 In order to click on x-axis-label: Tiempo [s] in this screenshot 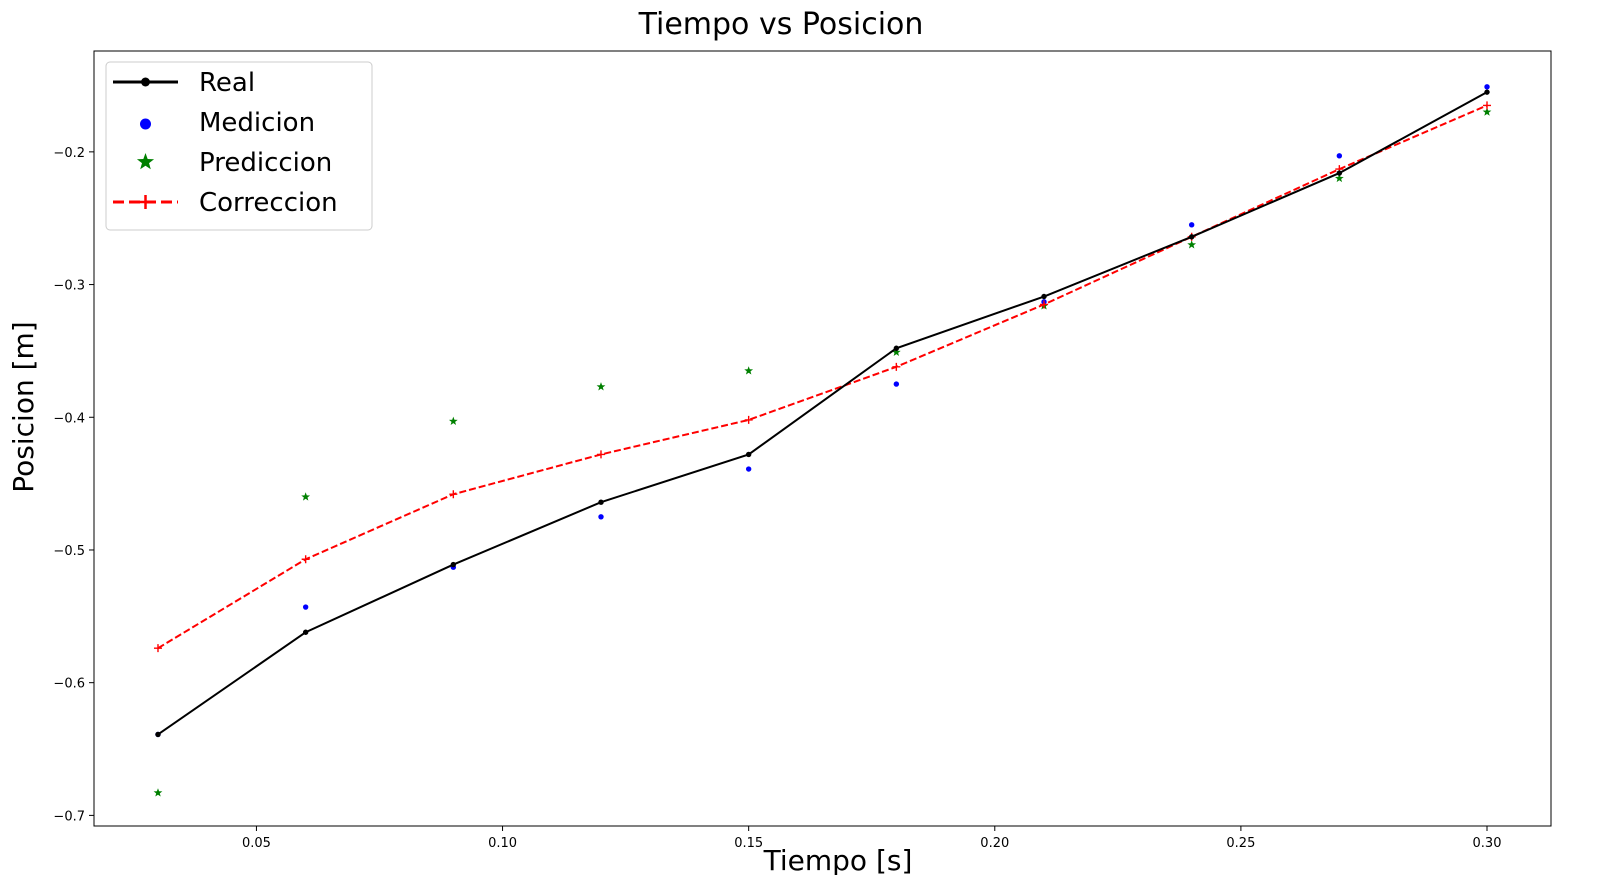, I will do `click(838, 859)`.